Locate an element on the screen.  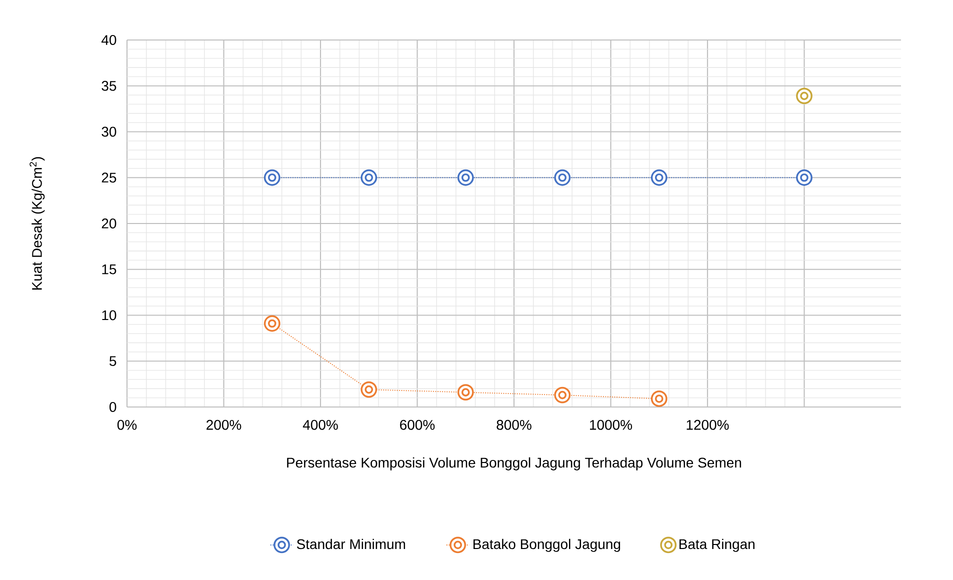
x-tick-label: 1000% is located at coordinates (611, 425).